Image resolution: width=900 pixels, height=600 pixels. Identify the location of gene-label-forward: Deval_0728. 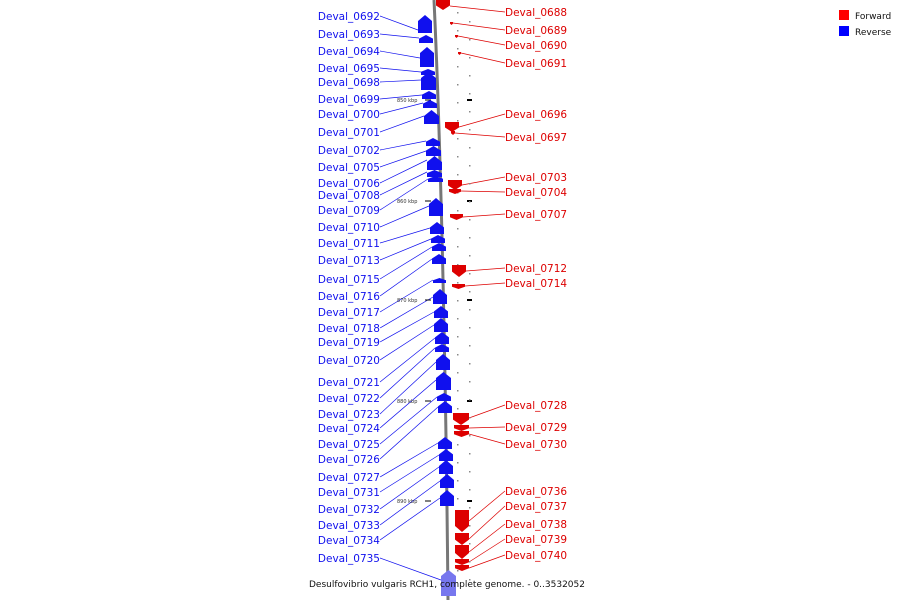
(536, 406).